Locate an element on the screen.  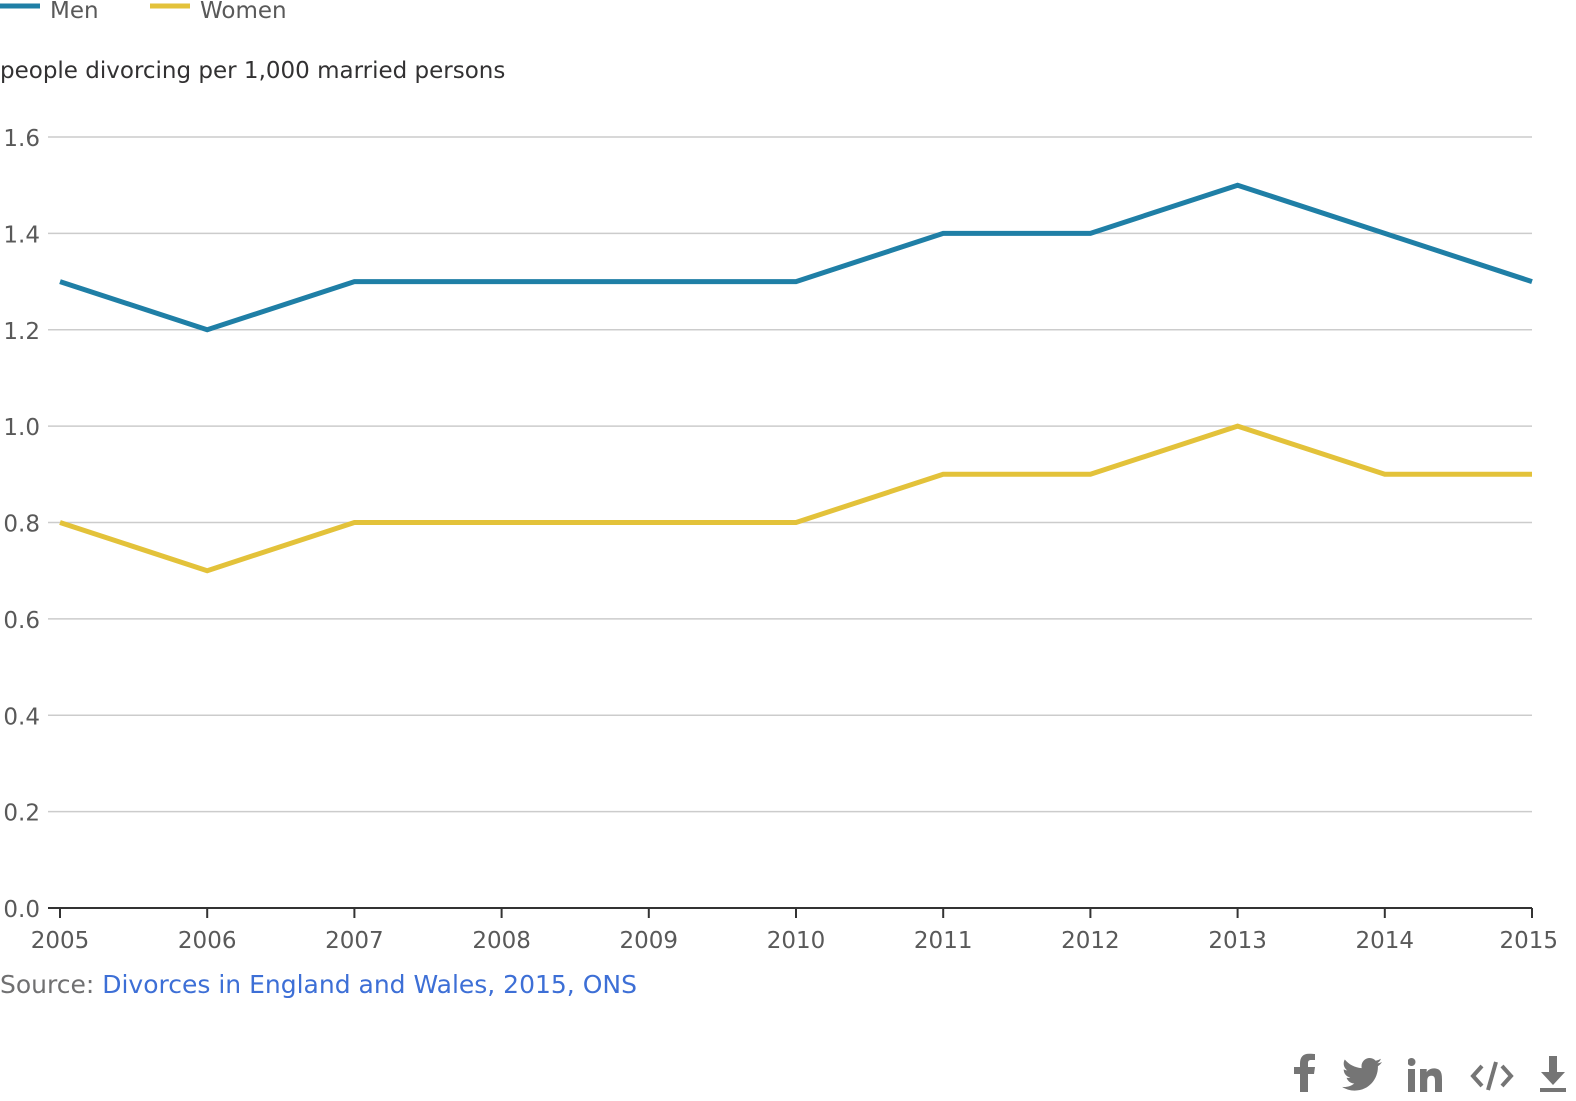
x-tick-label: 2015 is located at coordinates (1528, 941).